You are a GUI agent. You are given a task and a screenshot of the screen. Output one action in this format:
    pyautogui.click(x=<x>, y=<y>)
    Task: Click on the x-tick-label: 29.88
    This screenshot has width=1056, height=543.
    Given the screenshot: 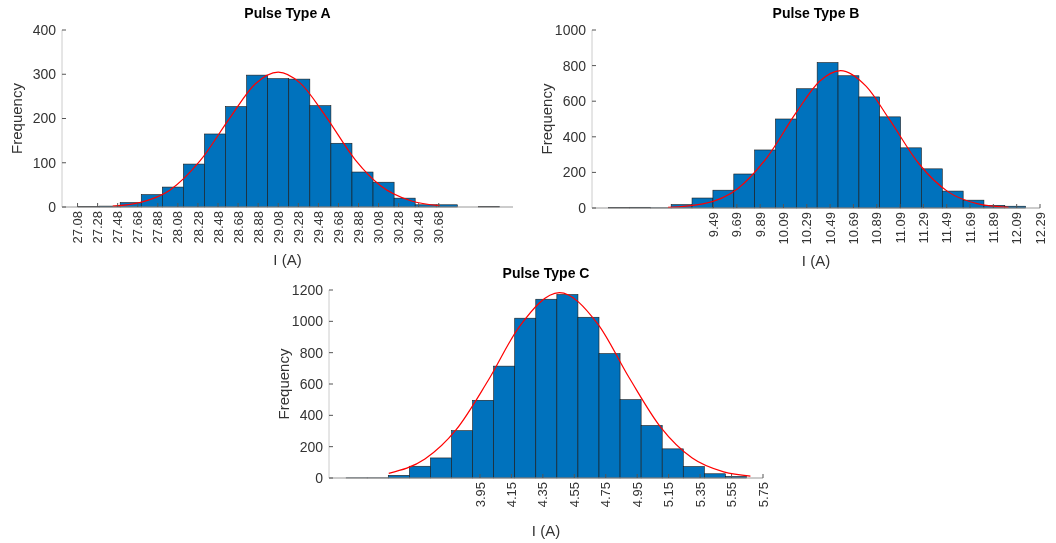 What is the action you would take?
    pyautogui.click(x=359, y=227)
    